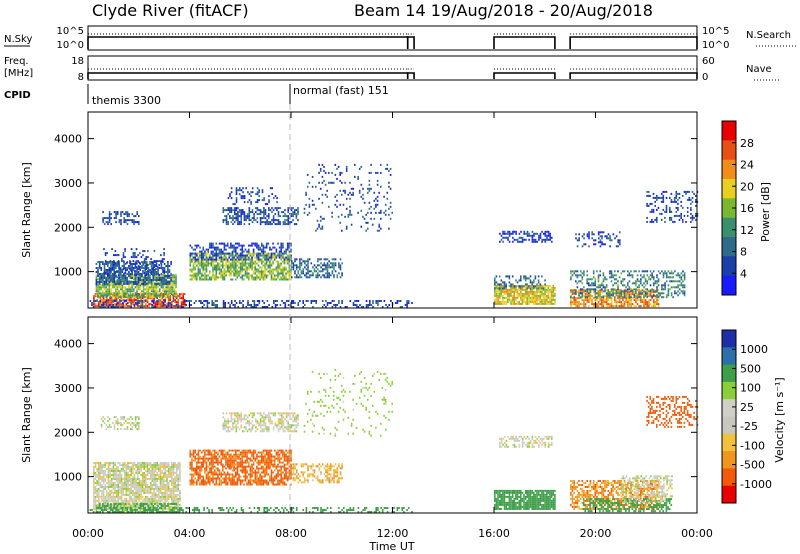 The width and height of the screenshot is (800, 554). I want to click on ytick-label: 2000, so click(68, 227).